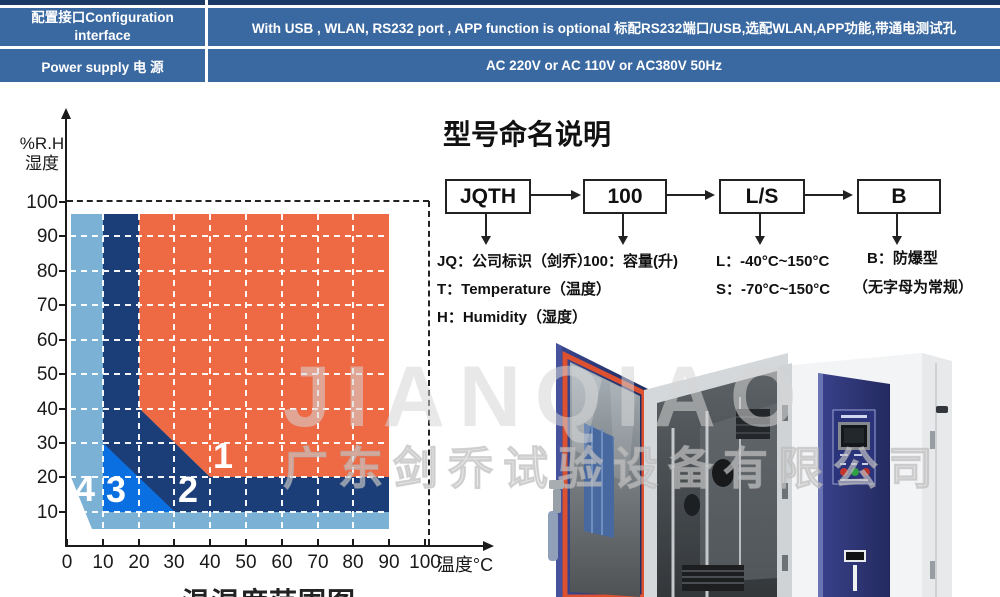 This screenshot has width=1000, height=597. I want to click on x-tick-label: 40, so click(210, 562).